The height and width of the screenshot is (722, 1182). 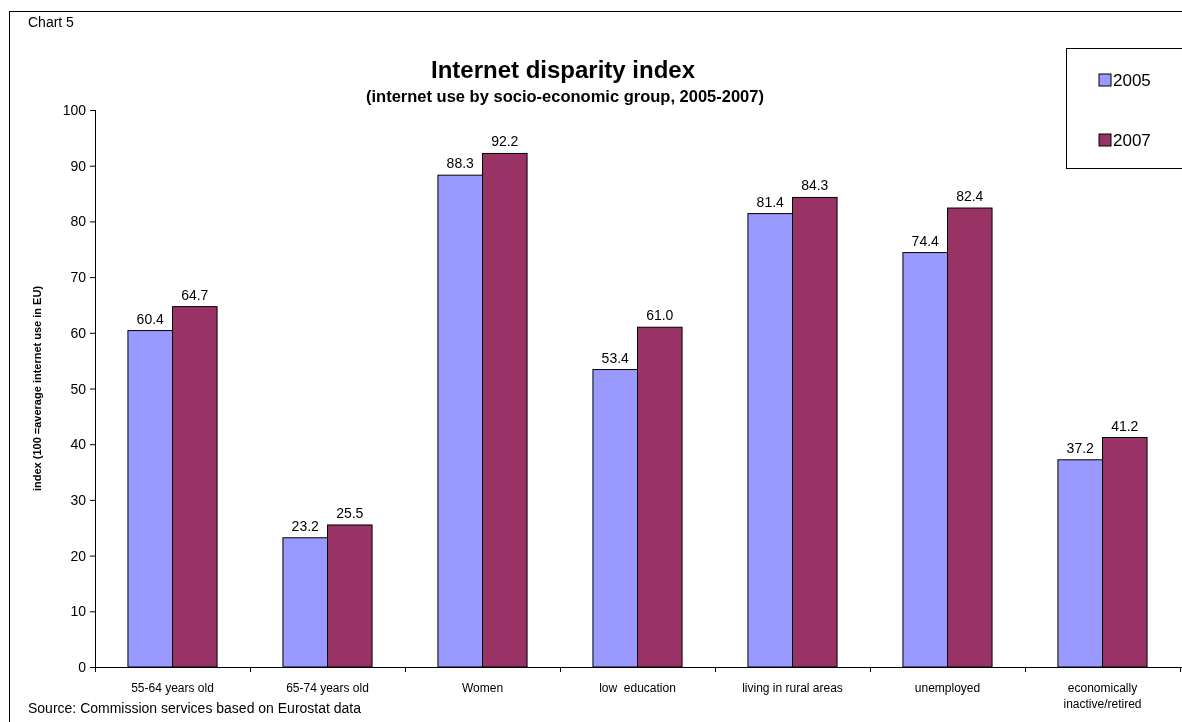 I want to click on data-label: 61.0, so click(x=660, y=315).